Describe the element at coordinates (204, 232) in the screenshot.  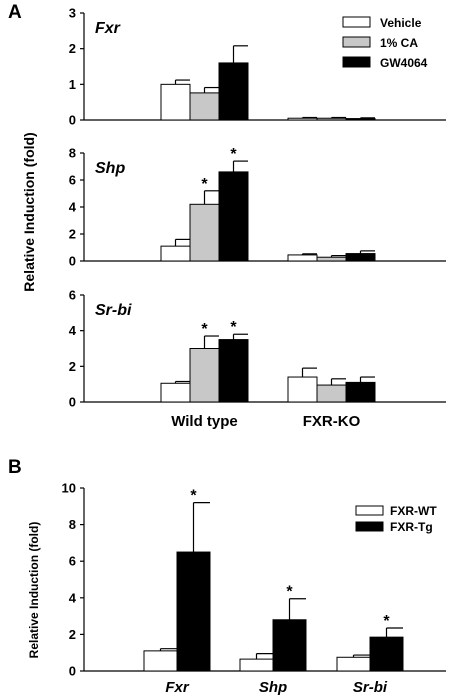
I see `panel-a-shp-bar-1-ca-wild-type` at that location.